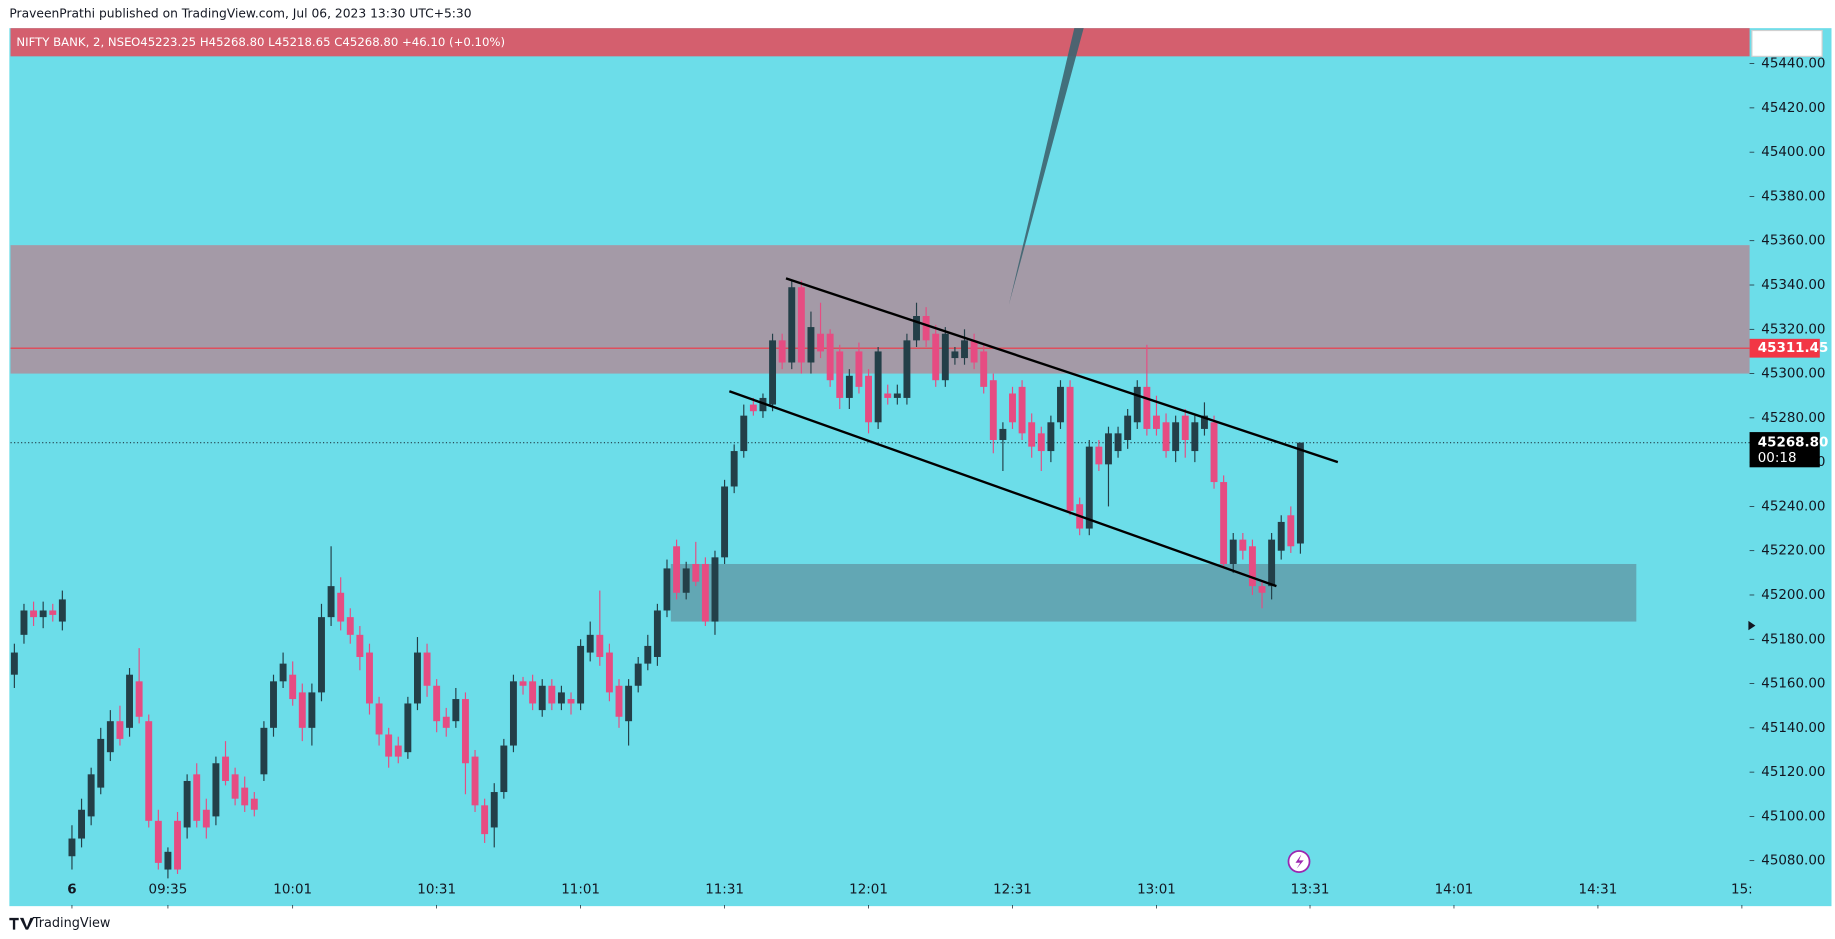 The height and width of the screenshot is (939, 1835). Describe the element at coordinates (1793, 152) in the screenshot. I see `y-tick-label: 45400.00` at that location.